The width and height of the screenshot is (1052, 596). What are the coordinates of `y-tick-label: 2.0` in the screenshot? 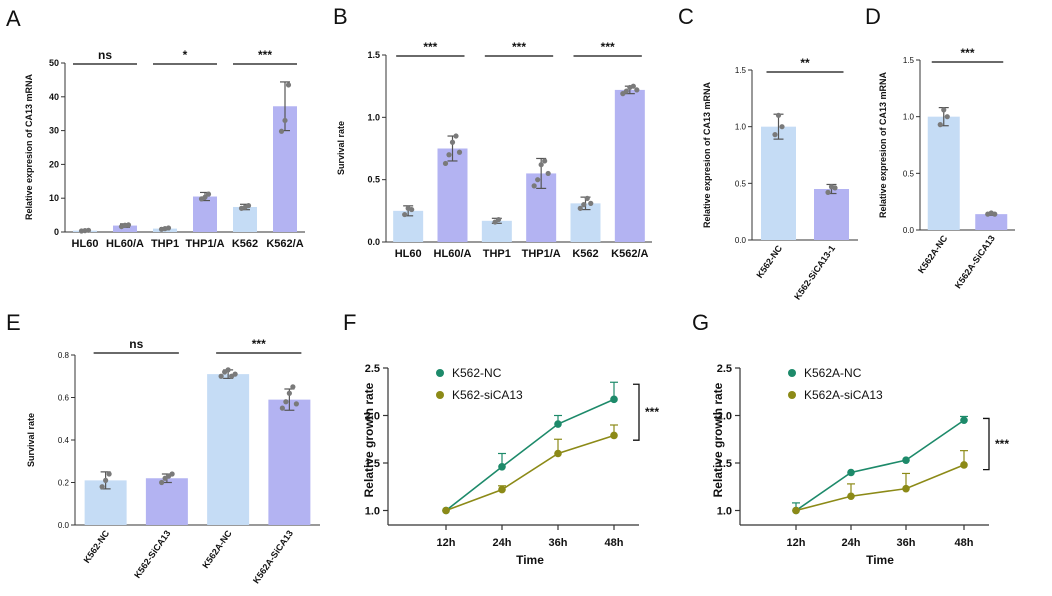 It's located at (372, 417).